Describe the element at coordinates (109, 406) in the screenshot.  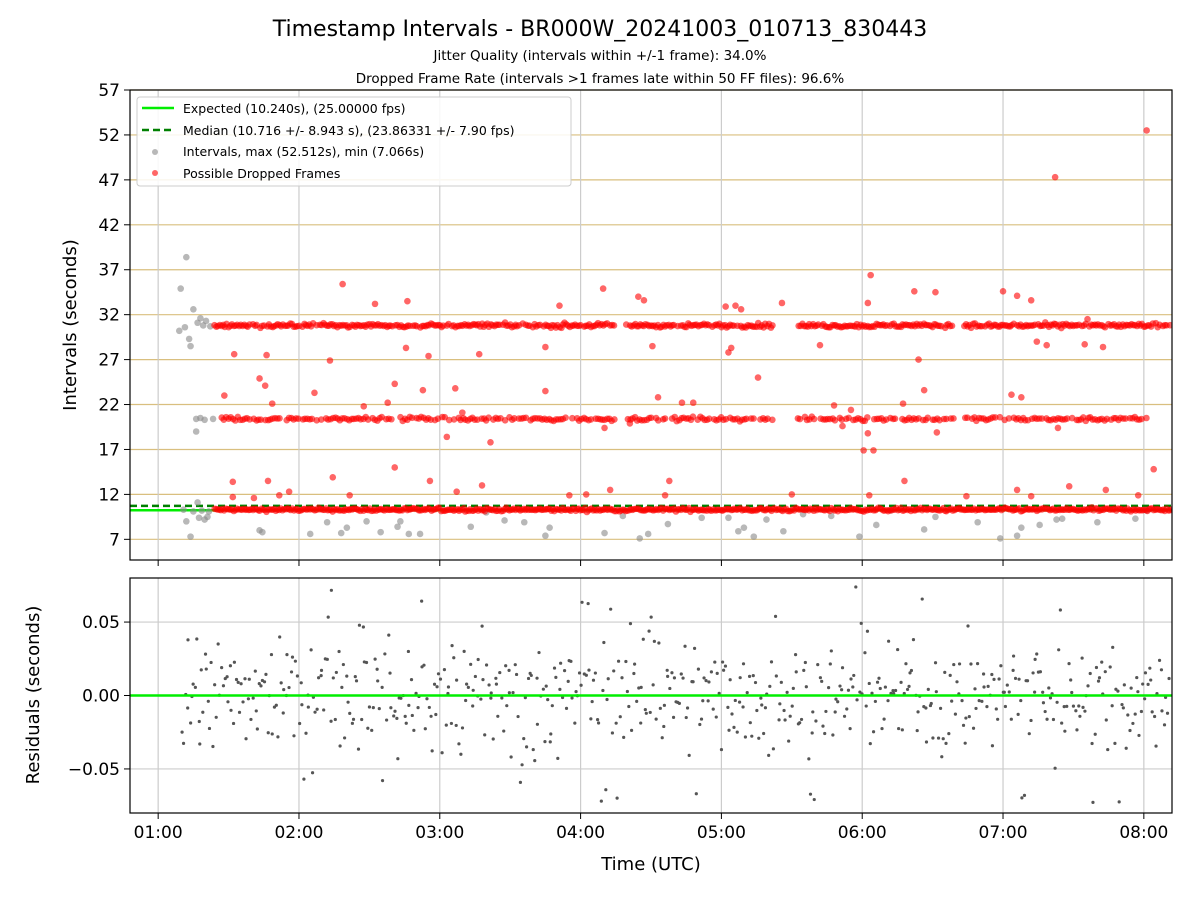
I see `intervals-ytick-label: 22` at that location.